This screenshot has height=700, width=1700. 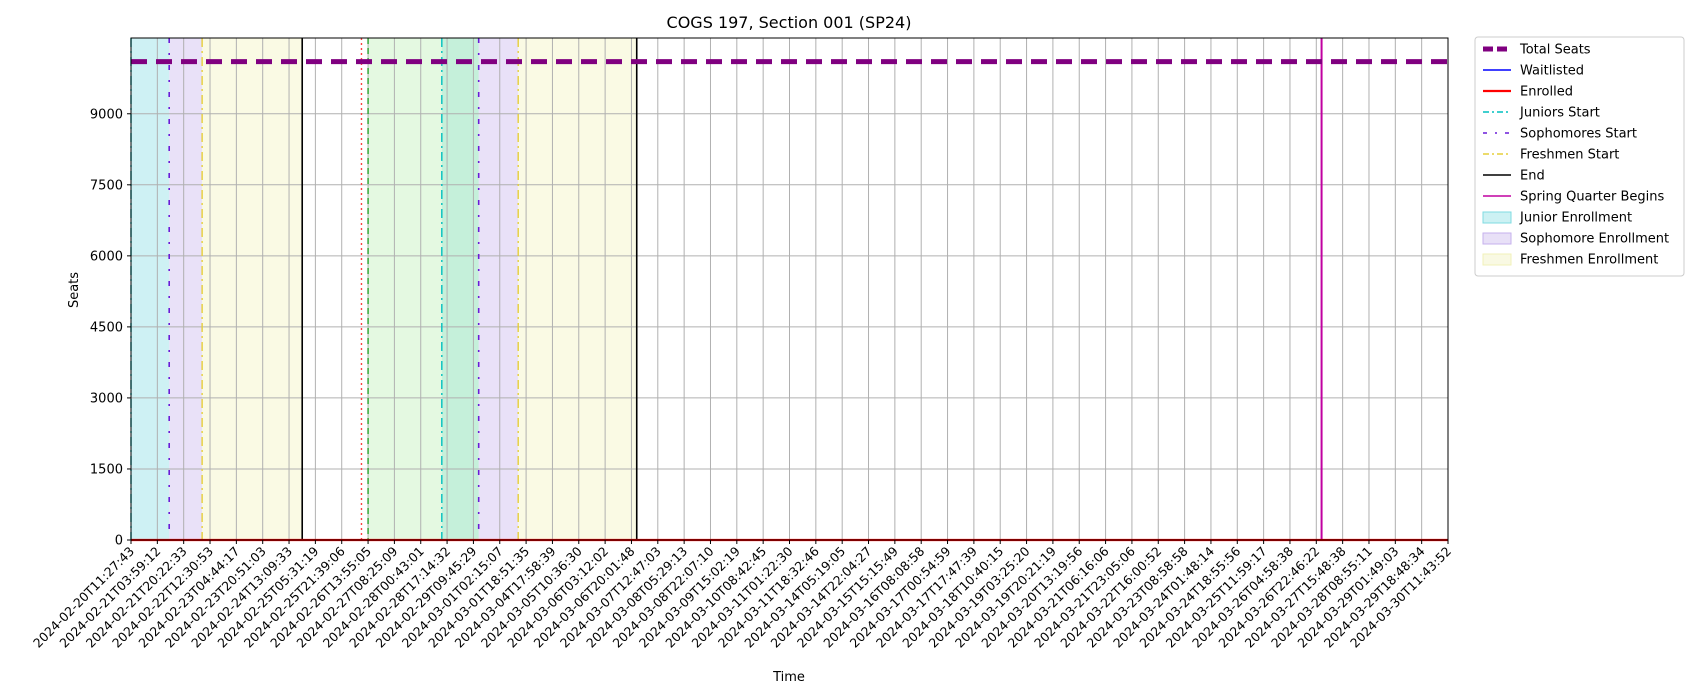 What do you see at coordinates (106, 469) in the screenshot?
I see `y-tick-label: 1500` at bounding box center [106, 469].